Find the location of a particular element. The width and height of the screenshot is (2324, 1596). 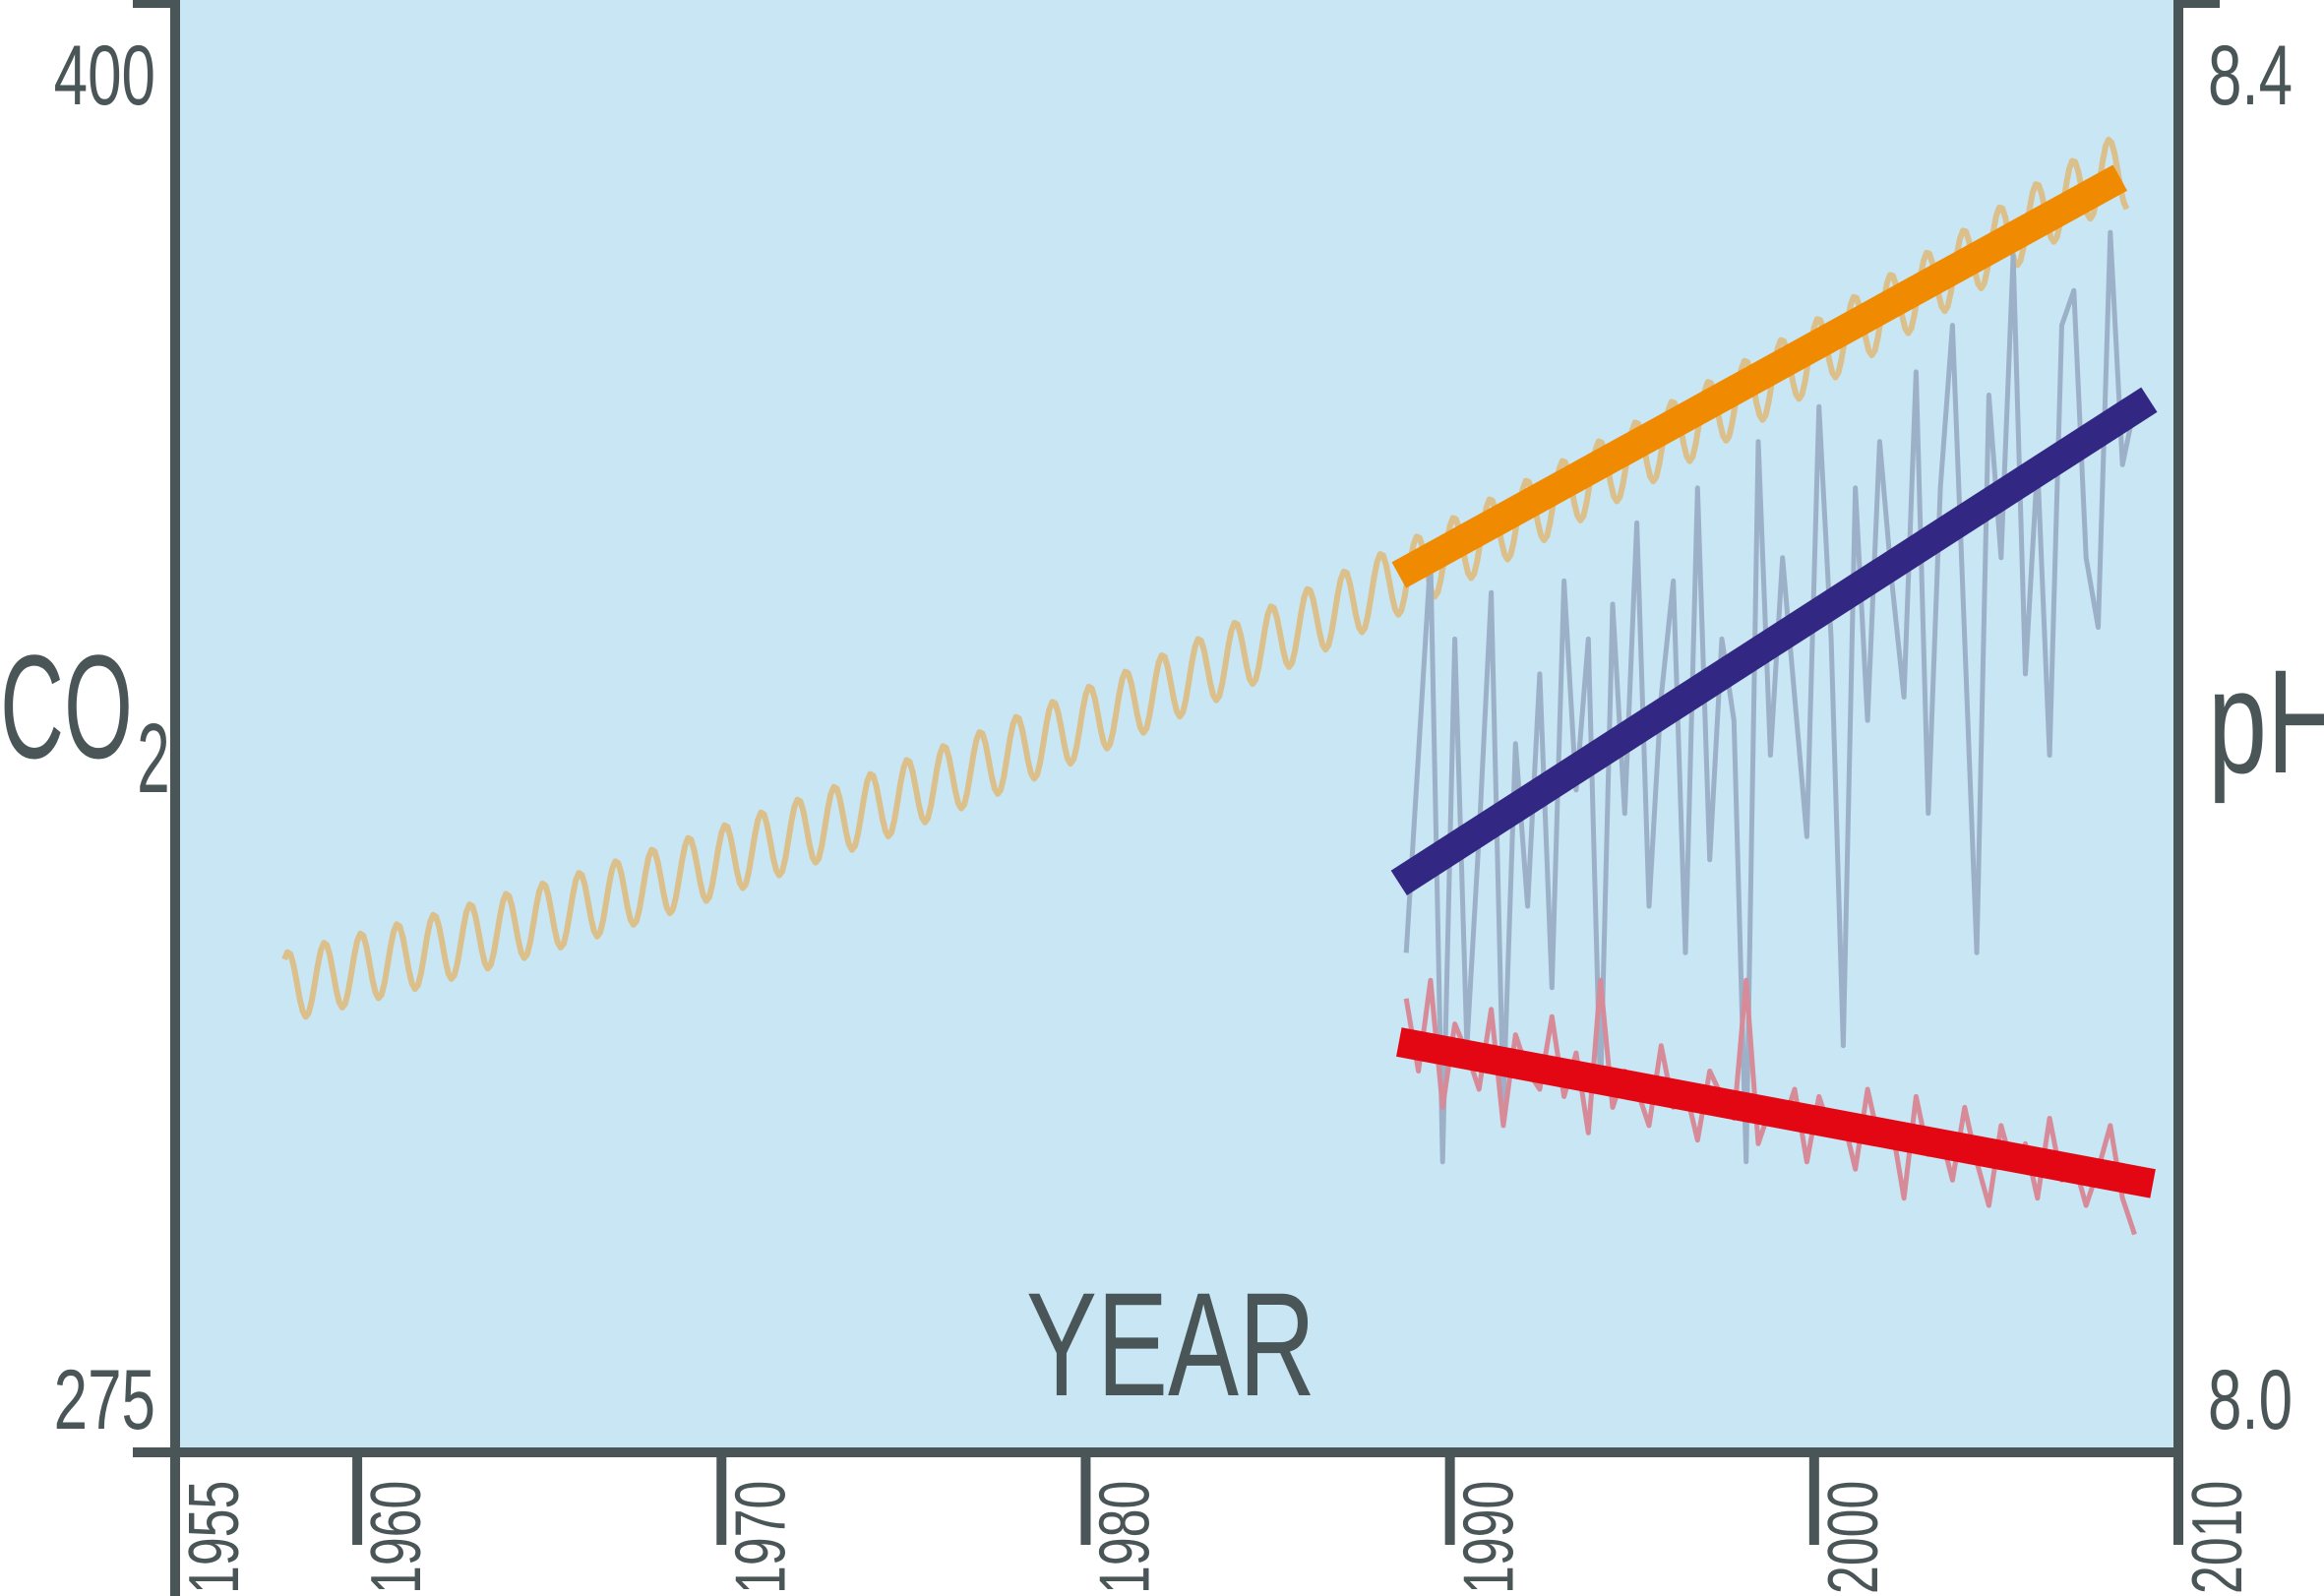

x-tick-label-1960: 1960 is located at coordinates (396, 1538).